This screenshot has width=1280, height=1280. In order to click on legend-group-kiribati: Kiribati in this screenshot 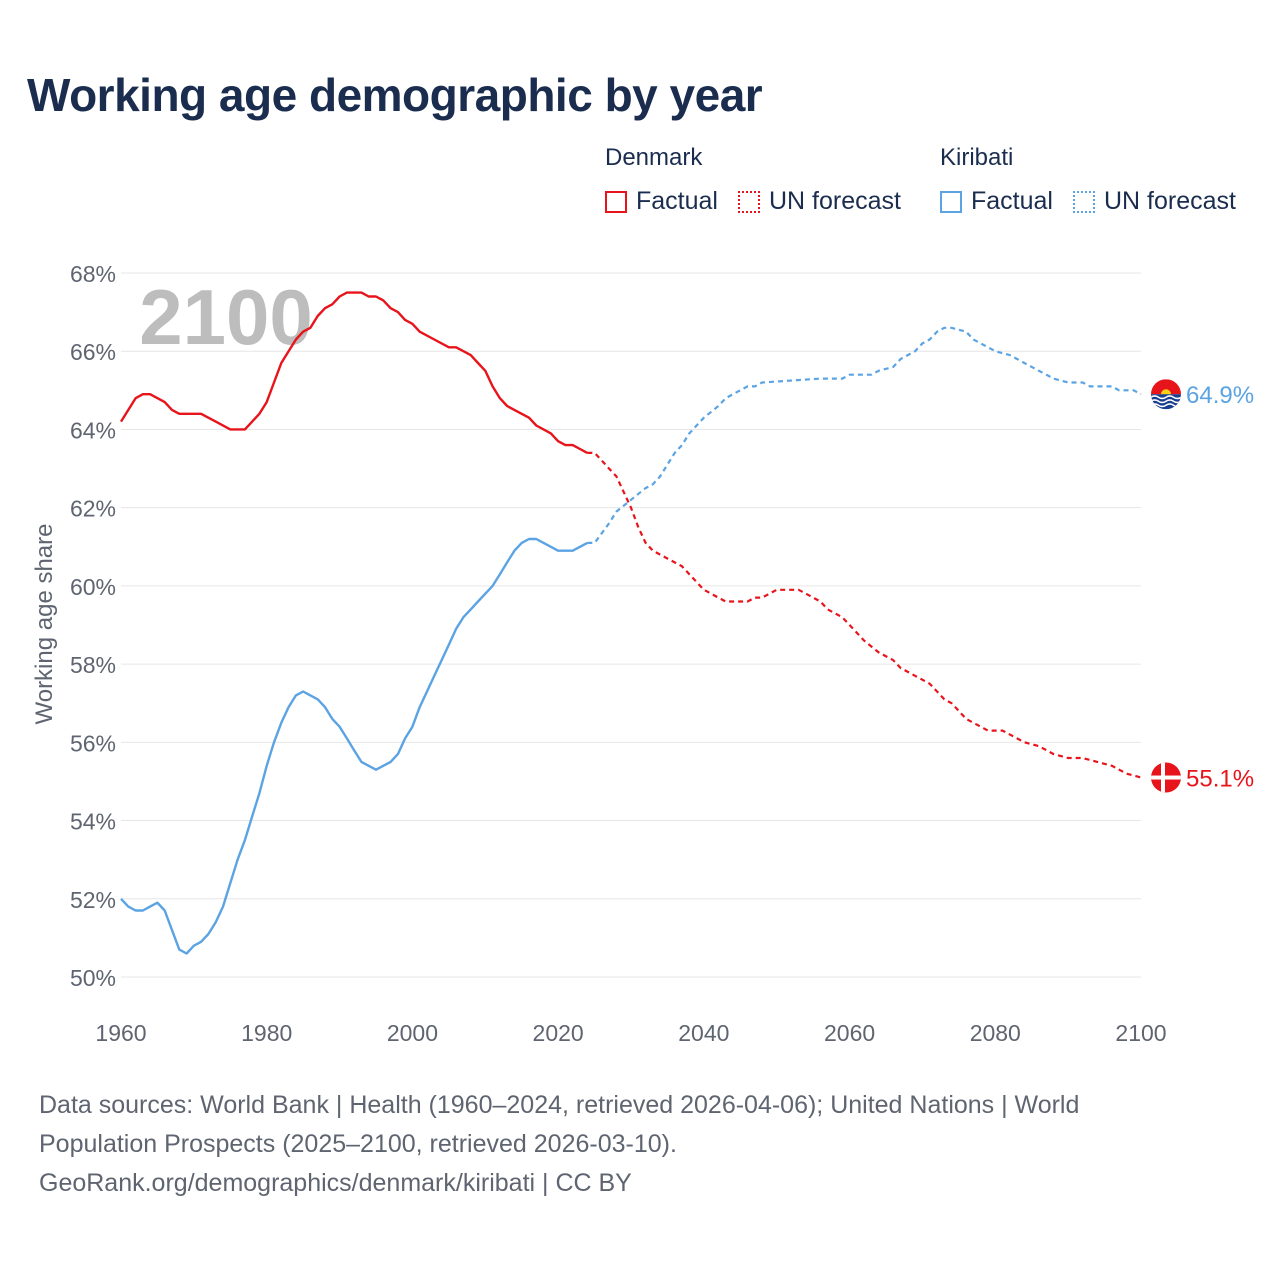, I will do `click(977, 157)`.